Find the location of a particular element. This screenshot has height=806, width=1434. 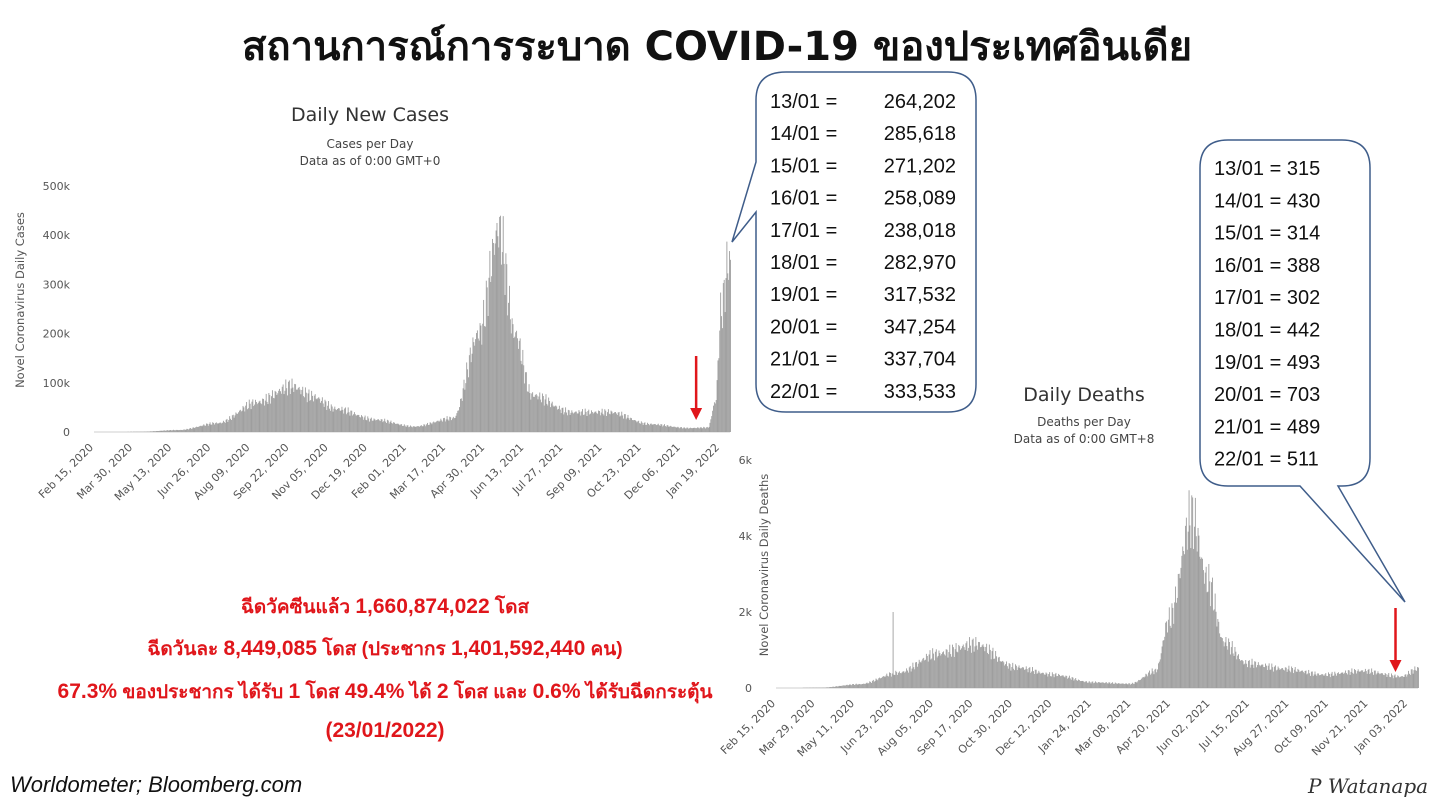

deaths-ytick-label: 2k is located at coordinates (746, 612).